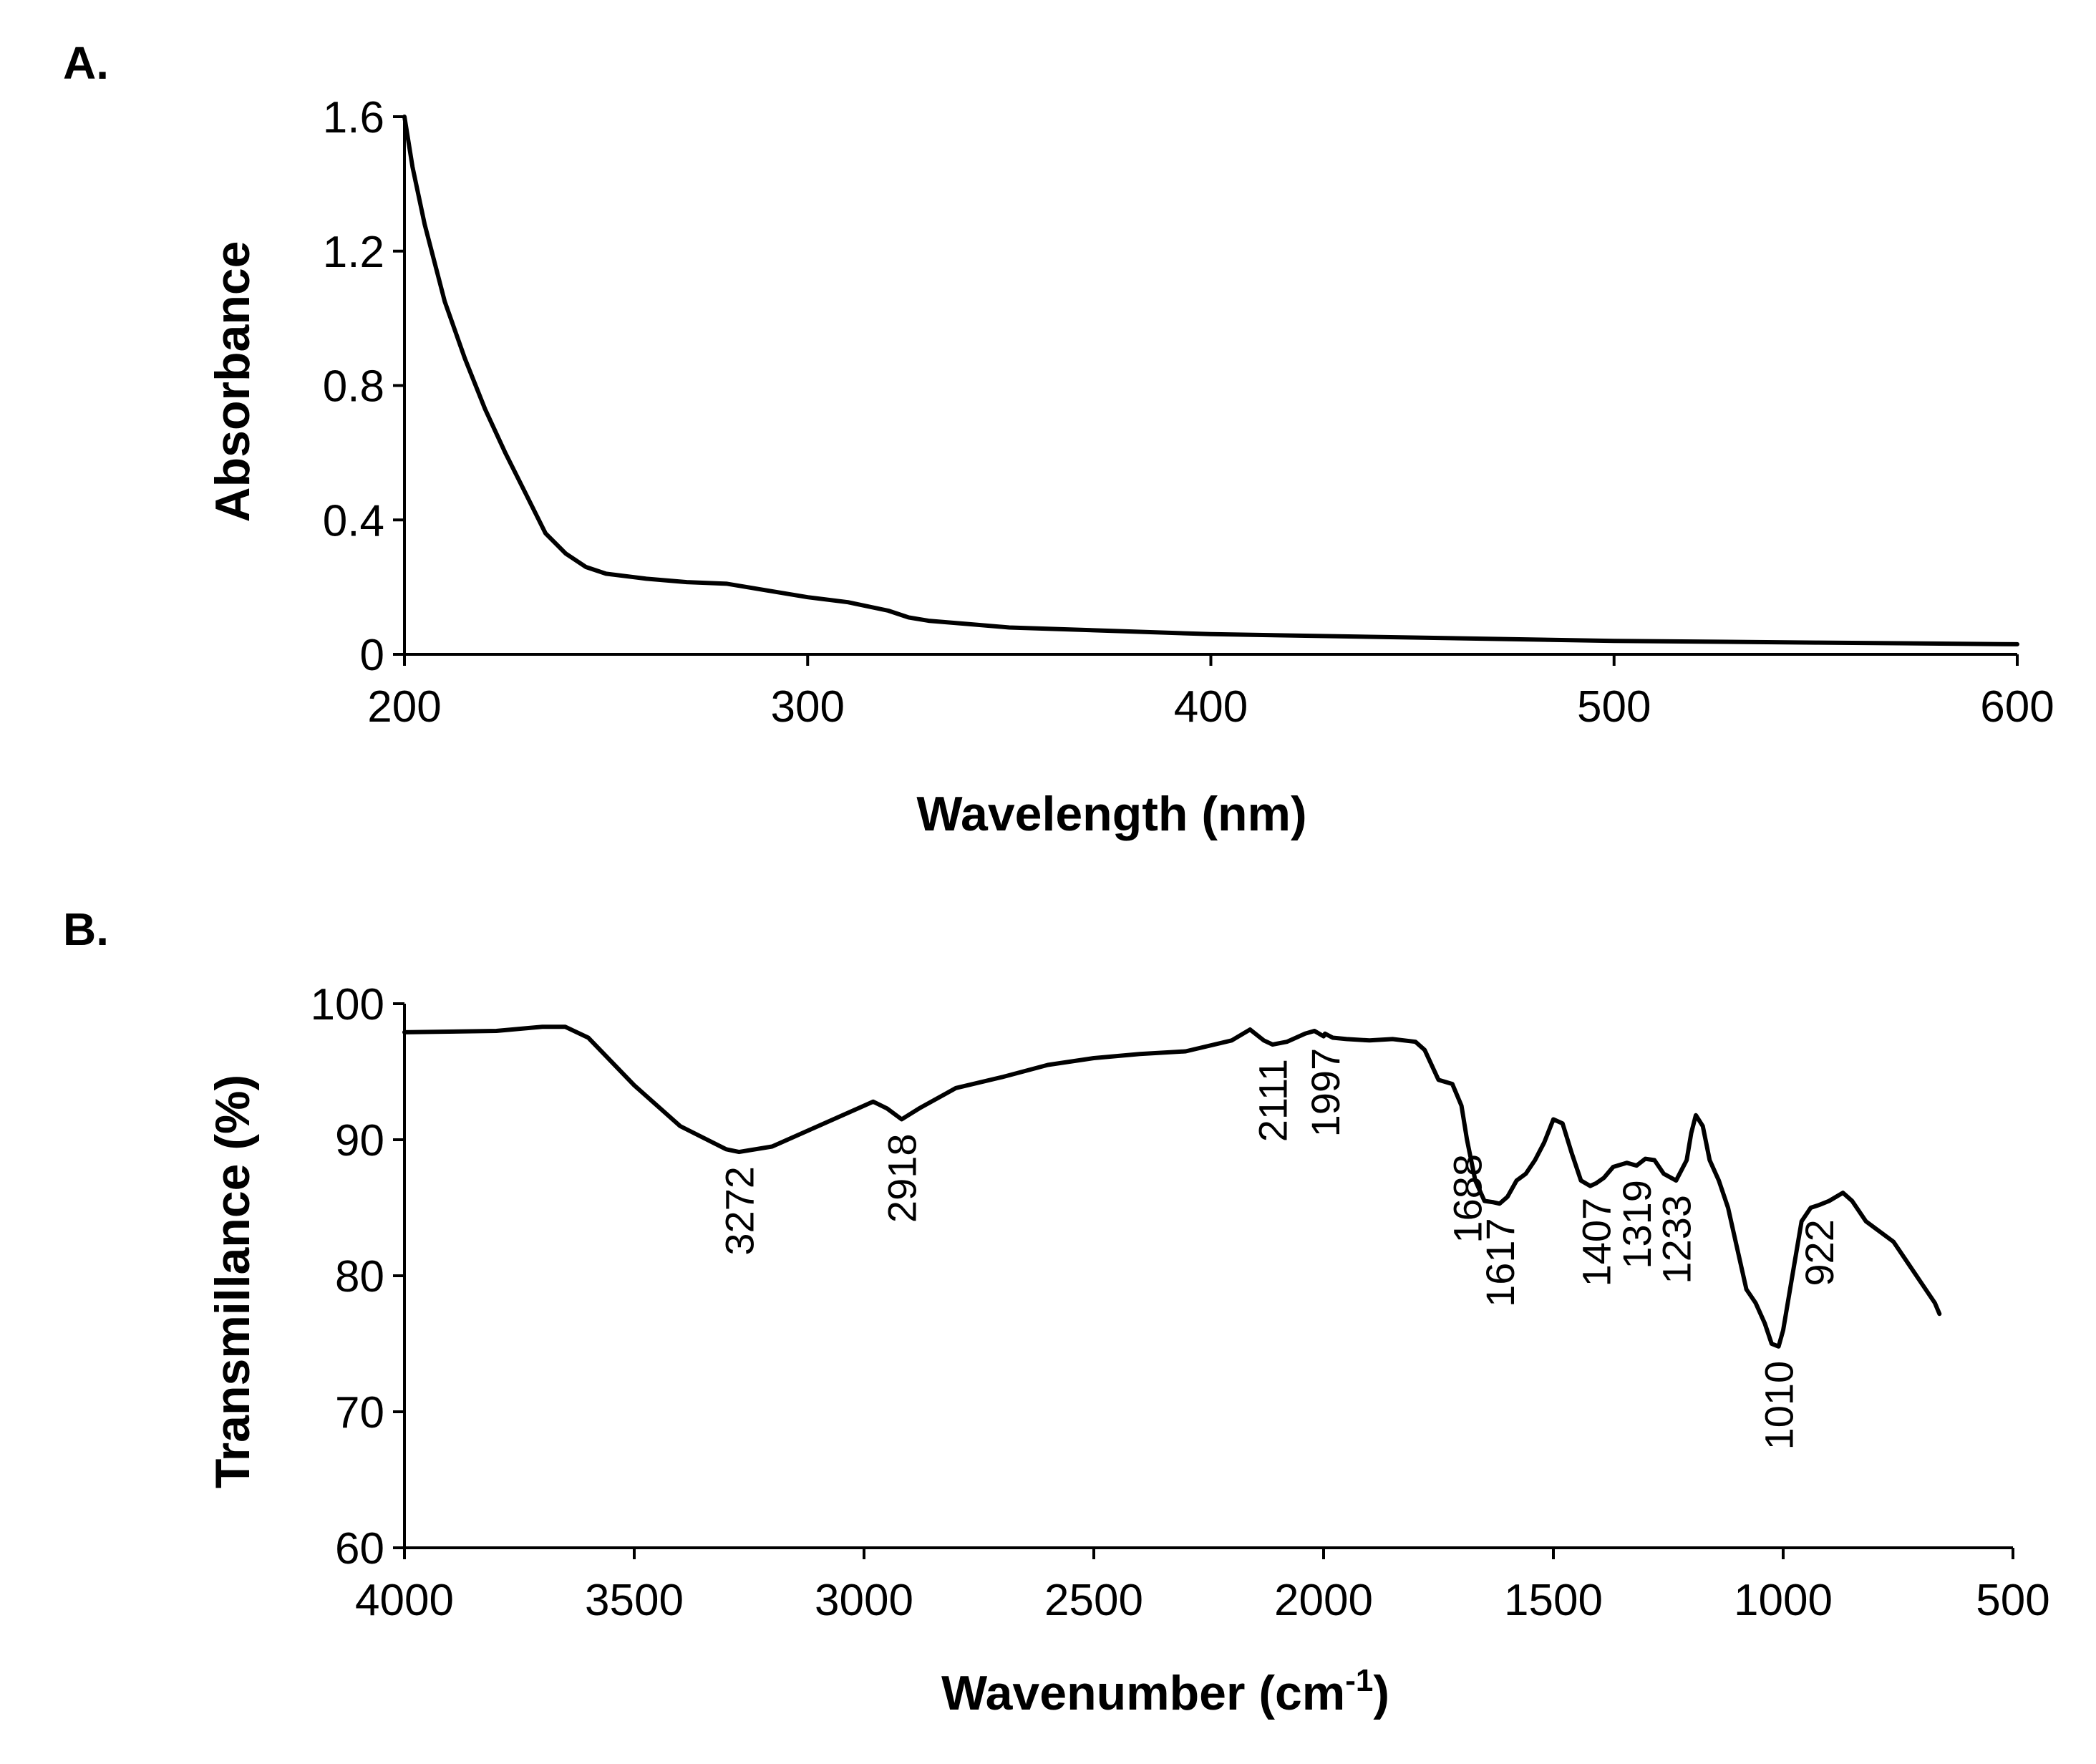 The height and width of the screenshot is (1764, 2096). Describe the element at coordinates (359, 1549) in the screenshot. I see `y-tick-label: 60` at that location.